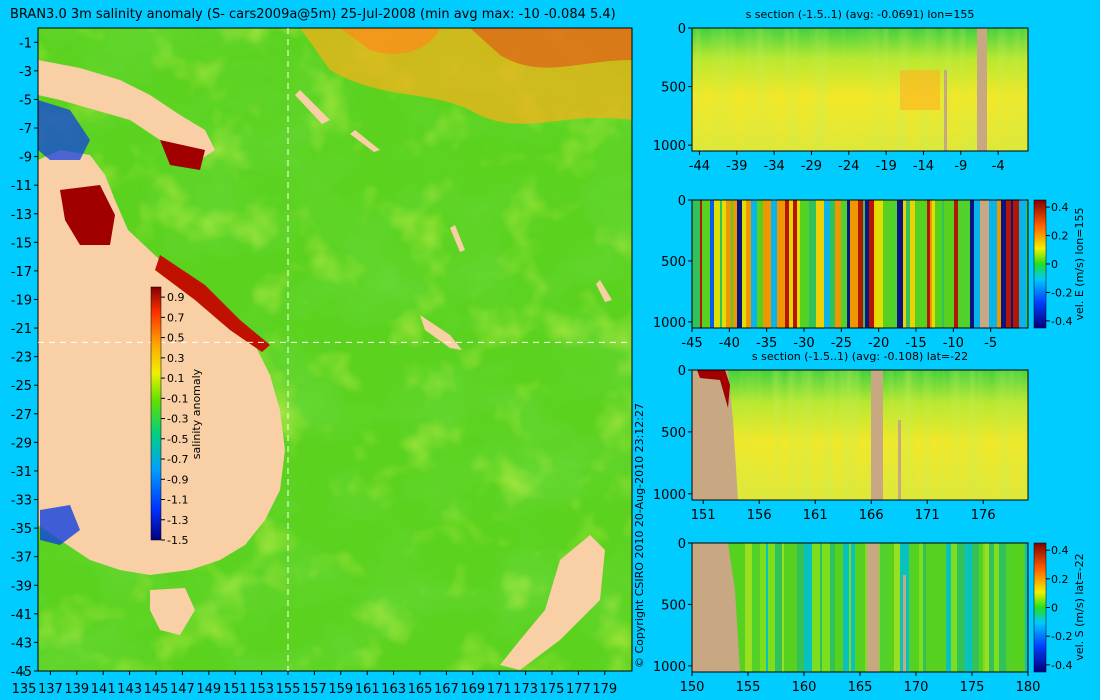 The width and height of the screenshot is (1100, 700). I want to click on colorbar-tick-label: -0.3, so click(177, 419).